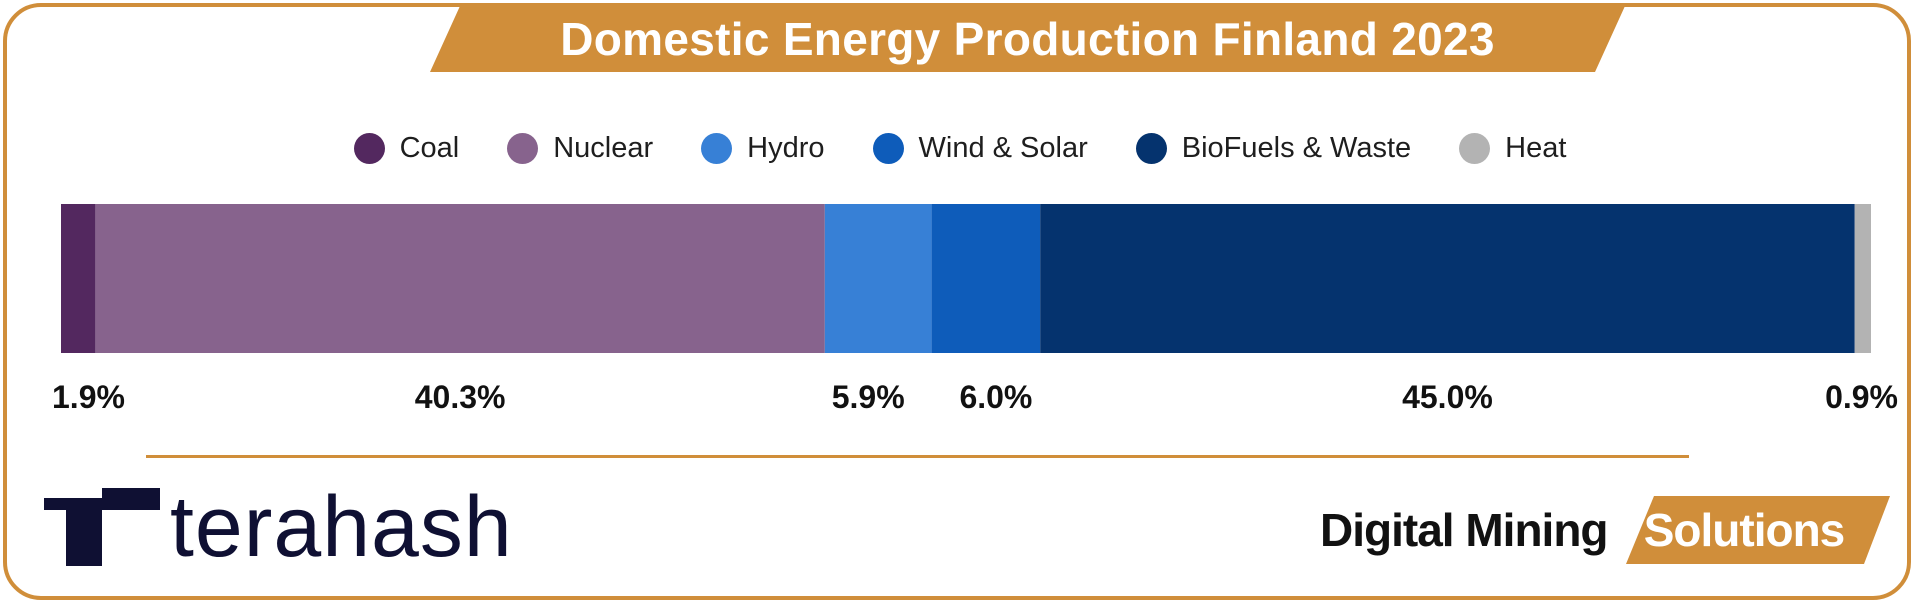 Image resolution: width=1920 pixels, height=609 pixels. I want to click on divider, so click(917, 456).